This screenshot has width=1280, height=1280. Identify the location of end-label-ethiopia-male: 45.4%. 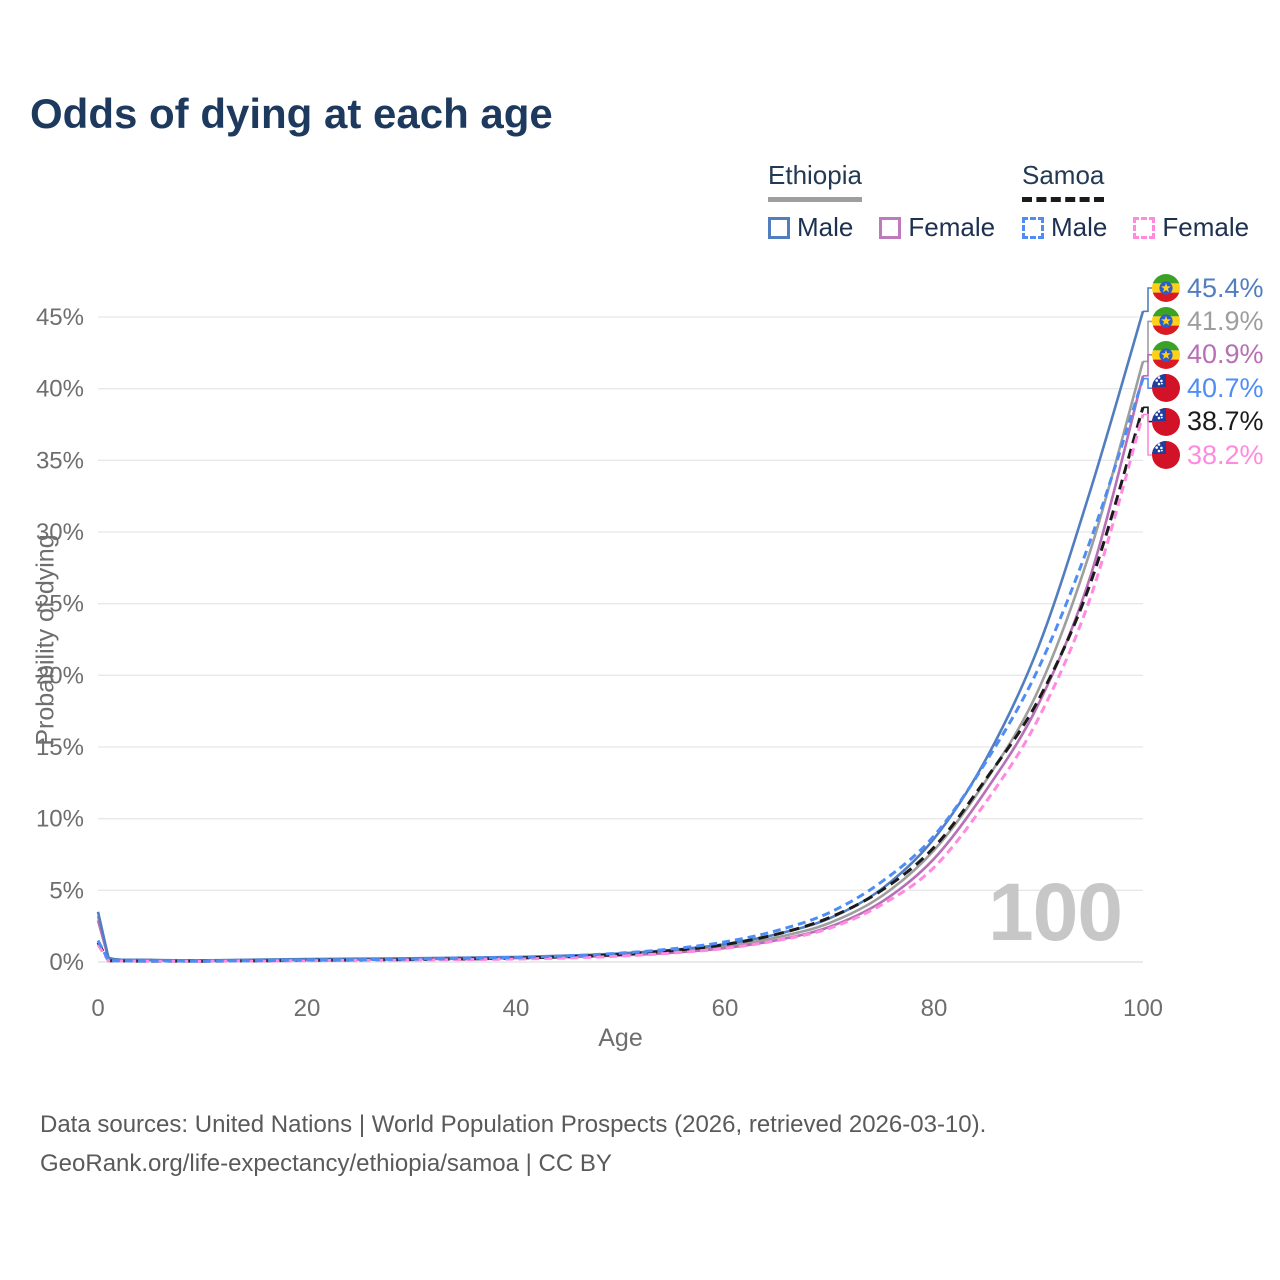
(1208, 288).